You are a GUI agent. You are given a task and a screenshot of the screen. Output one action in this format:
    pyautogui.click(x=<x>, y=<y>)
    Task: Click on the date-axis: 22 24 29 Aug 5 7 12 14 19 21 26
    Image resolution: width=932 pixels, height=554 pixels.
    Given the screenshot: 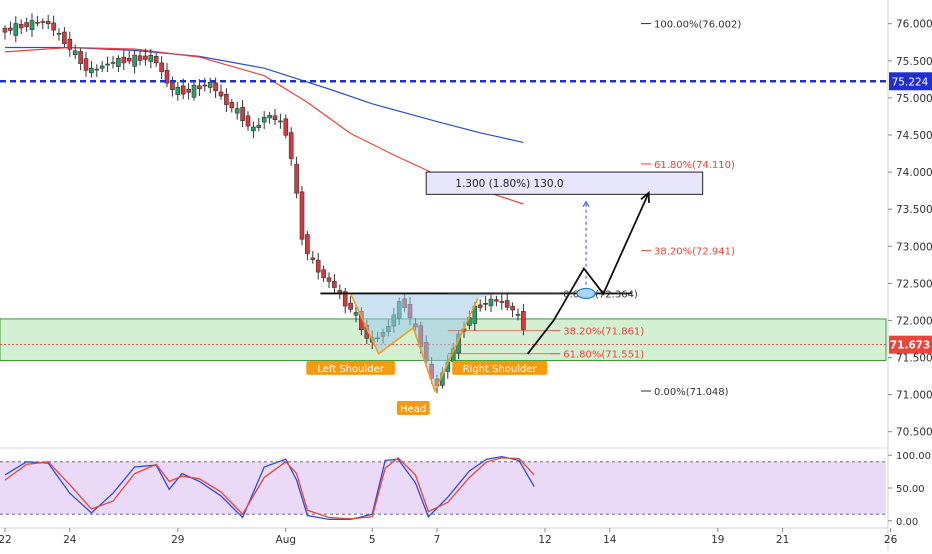 What is the action you would take?
    pyautogui.click(x=449, y=537)
    